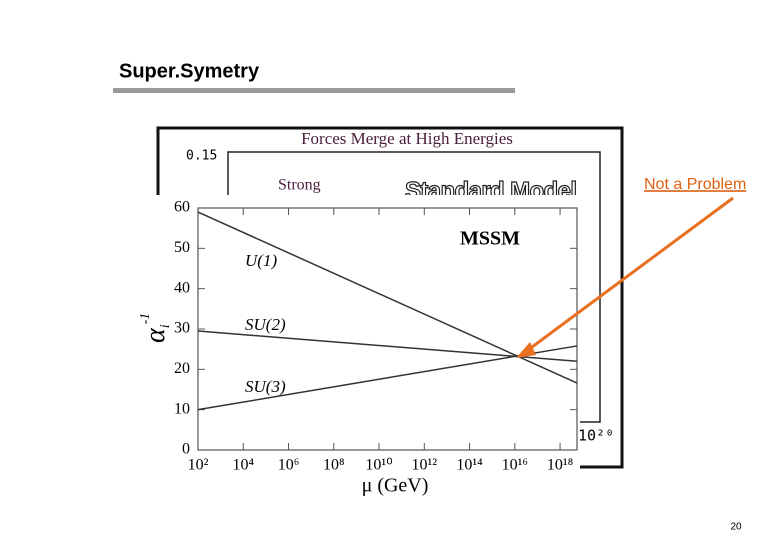 This screenshot has width=780, height=540. Describe the element at coordinates (182, 207) in the screenshot. I see `y-tick-label: 60` at that location.